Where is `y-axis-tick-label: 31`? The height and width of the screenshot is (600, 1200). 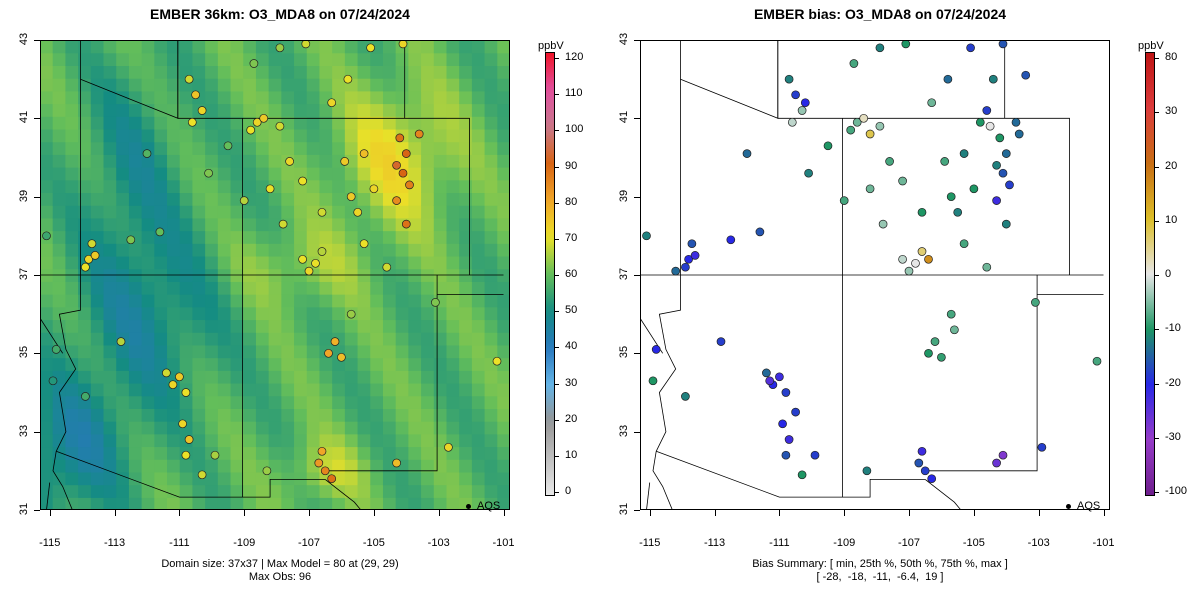
y-axis-tick-label: 31 is located at coordinates (624, 509).